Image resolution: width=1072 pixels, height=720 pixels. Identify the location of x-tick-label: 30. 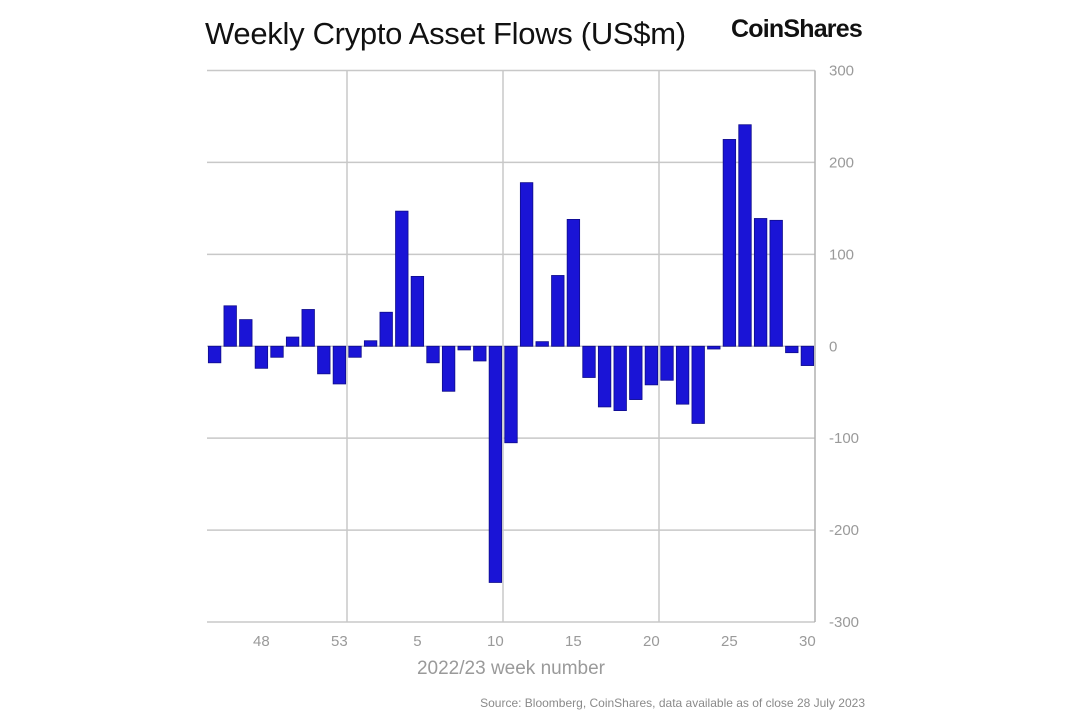
(807, 641).